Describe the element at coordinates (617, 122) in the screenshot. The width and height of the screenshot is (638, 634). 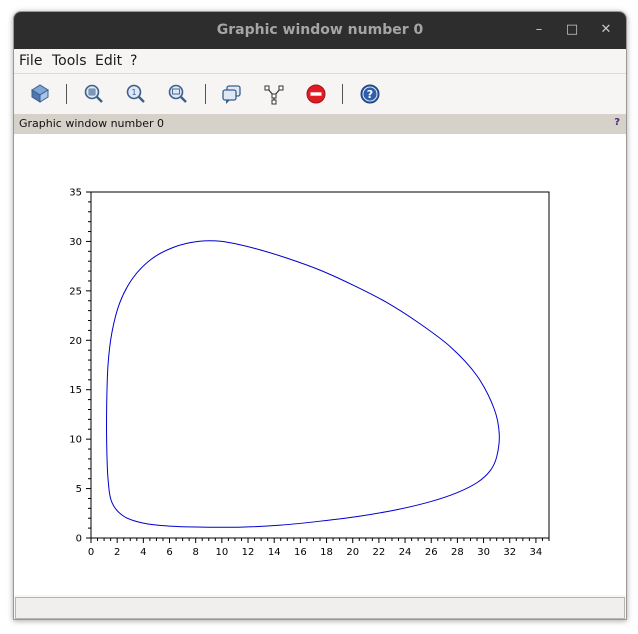
I see `info-help-icon: ?` at that location.